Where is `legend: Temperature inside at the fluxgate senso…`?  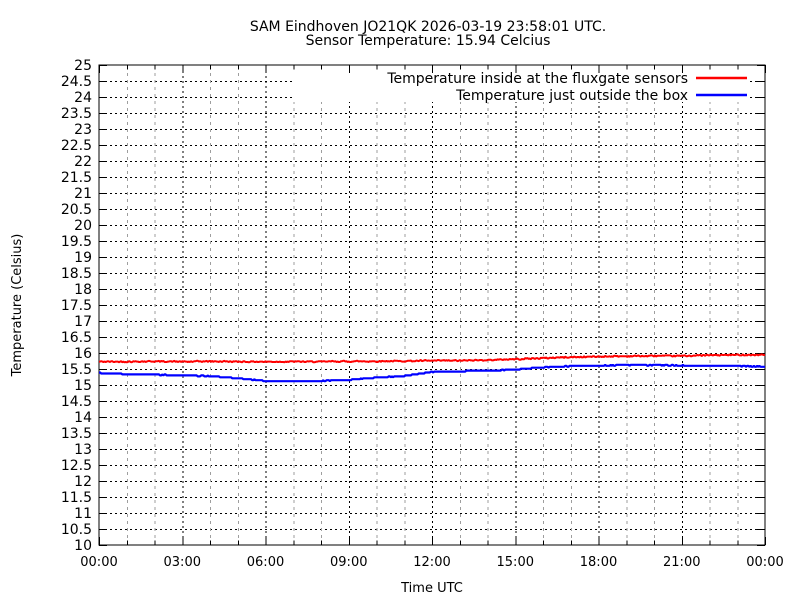
legend: Temperature inside at the fluxgate senso… is located at coordinates (566, 87).